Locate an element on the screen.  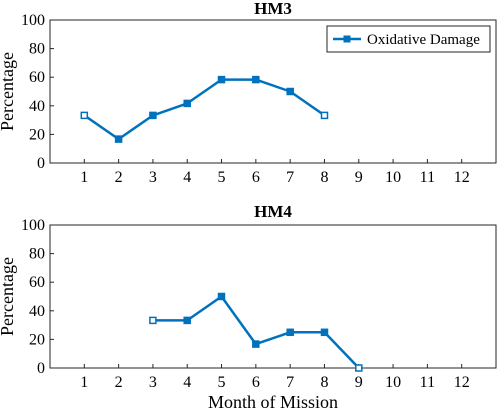
legend-marker-swatch is located at coordinates (347, 39).